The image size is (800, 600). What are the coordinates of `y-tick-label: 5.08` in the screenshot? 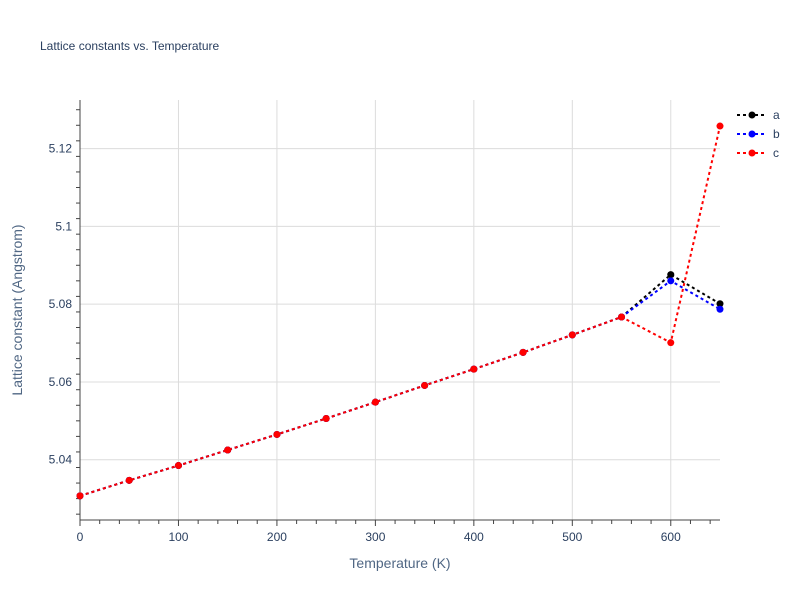 It's located at (61, 304).